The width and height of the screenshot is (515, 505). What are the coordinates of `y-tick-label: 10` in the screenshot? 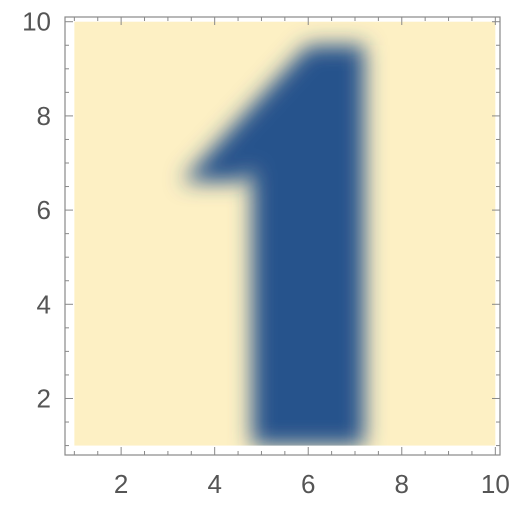 It's located at (36, 22).